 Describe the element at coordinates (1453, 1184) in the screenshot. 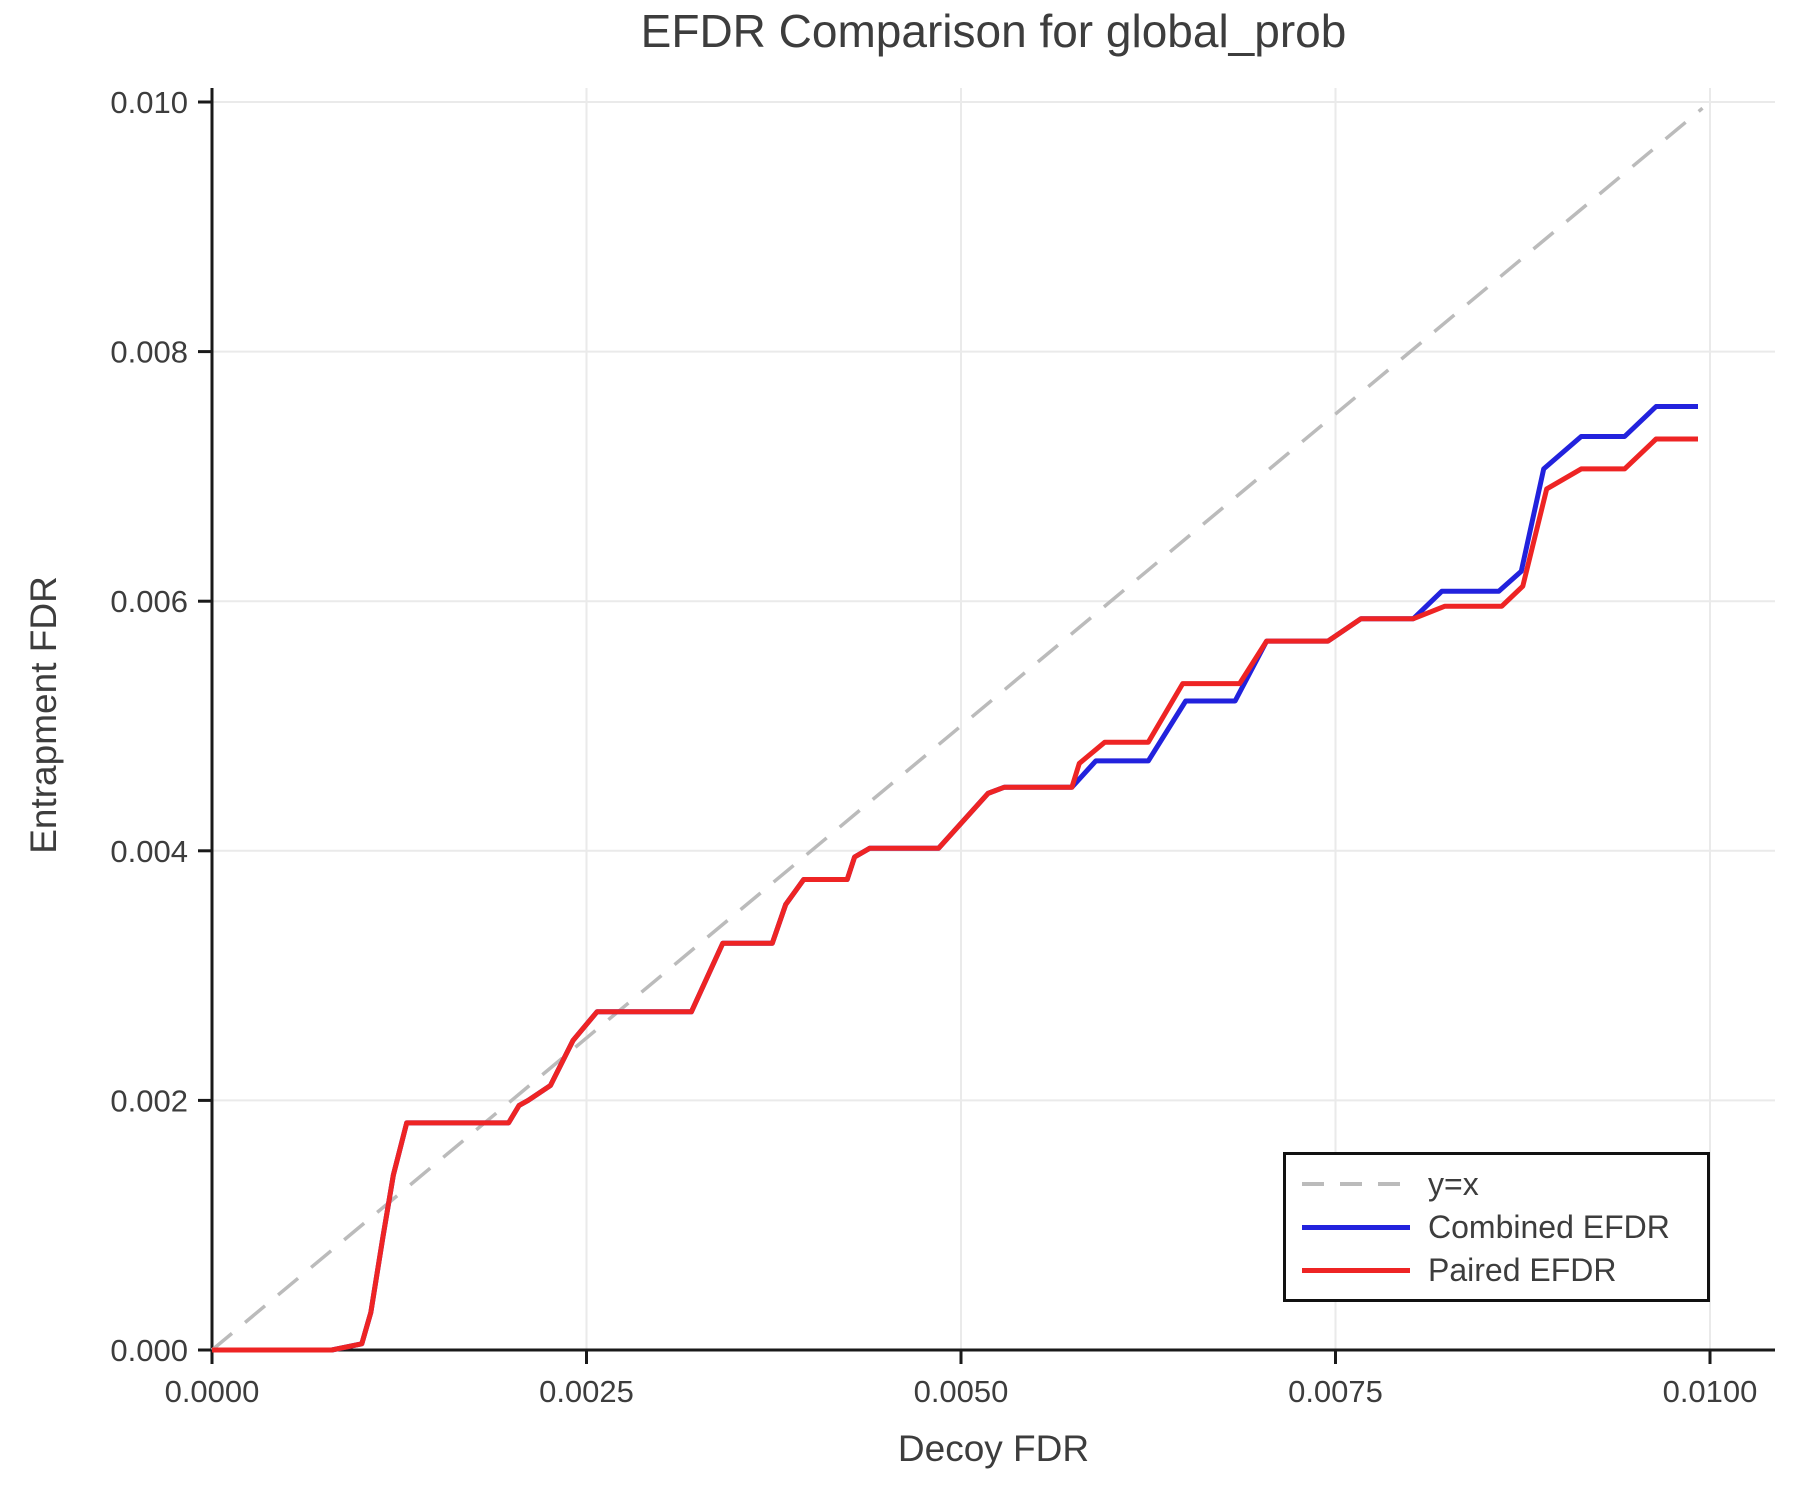

I see `legend-label-yx: y=x` at that location.